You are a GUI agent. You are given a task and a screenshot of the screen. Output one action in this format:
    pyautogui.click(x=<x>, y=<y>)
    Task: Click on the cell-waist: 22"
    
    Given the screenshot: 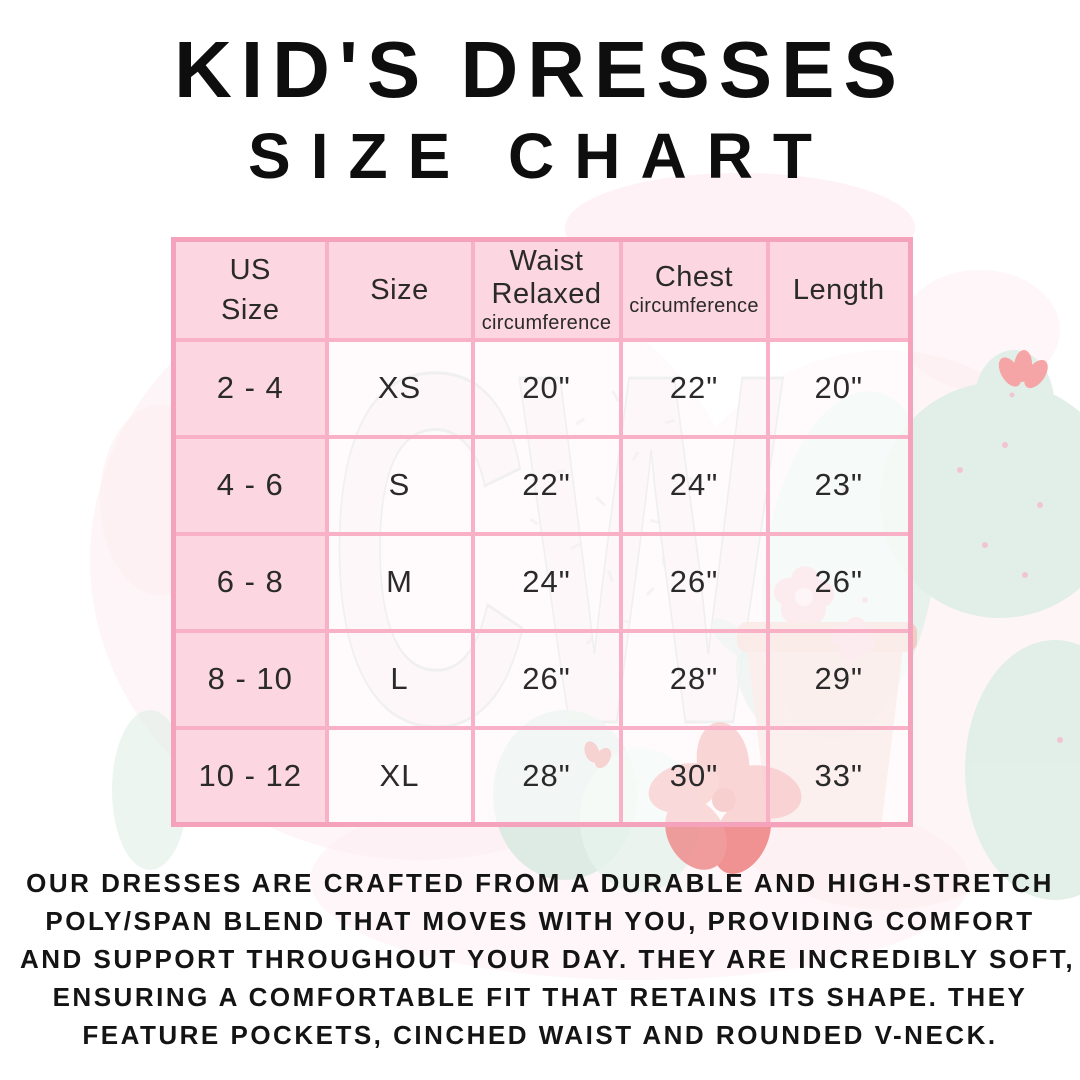 What is the action you would take?
    pyautogui.click(x=546, y=485)
    